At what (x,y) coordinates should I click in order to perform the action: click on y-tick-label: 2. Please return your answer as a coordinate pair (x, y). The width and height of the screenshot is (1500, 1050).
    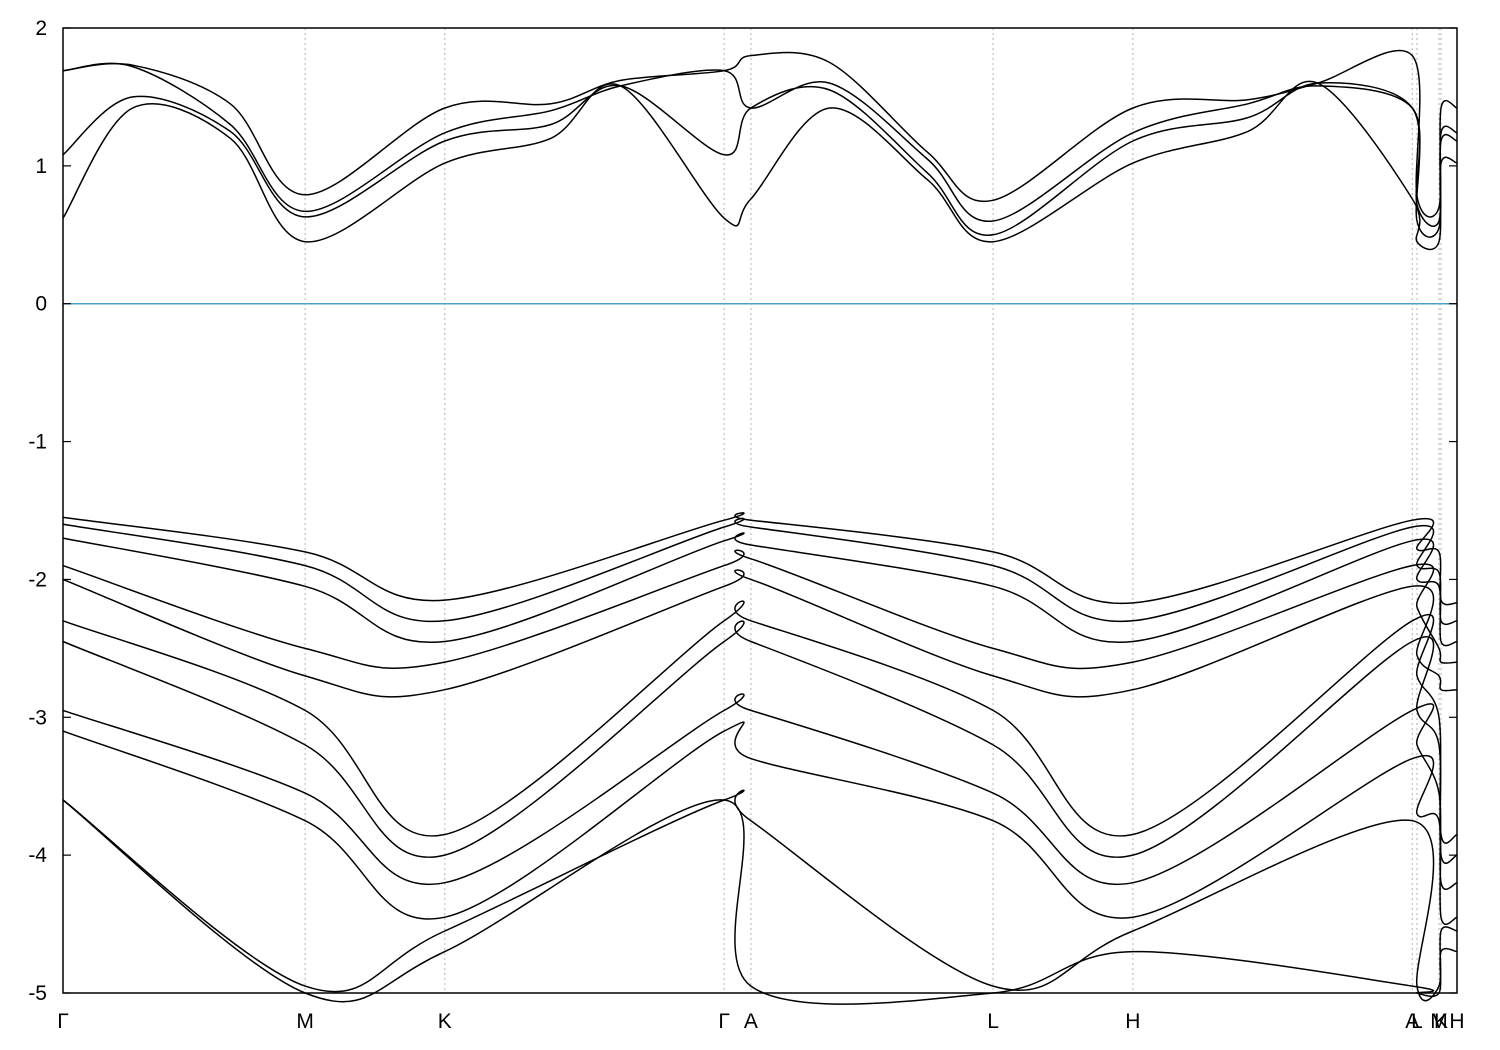
    Looking at the image, I should click on (41, 28).